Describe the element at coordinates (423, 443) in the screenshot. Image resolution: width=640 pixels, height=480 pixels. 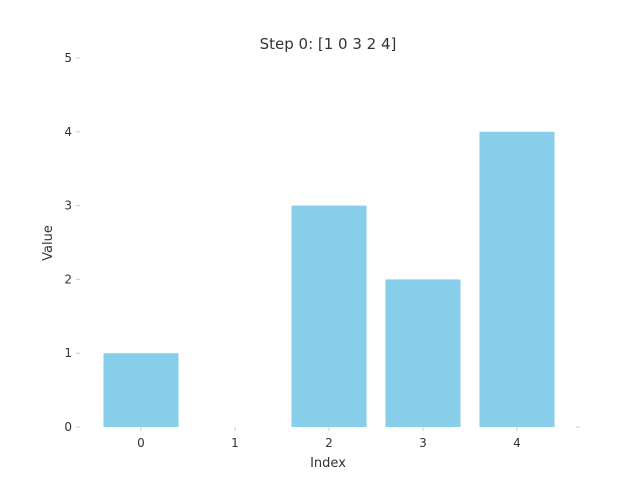
I see `x-tick-label: 3` at that location.